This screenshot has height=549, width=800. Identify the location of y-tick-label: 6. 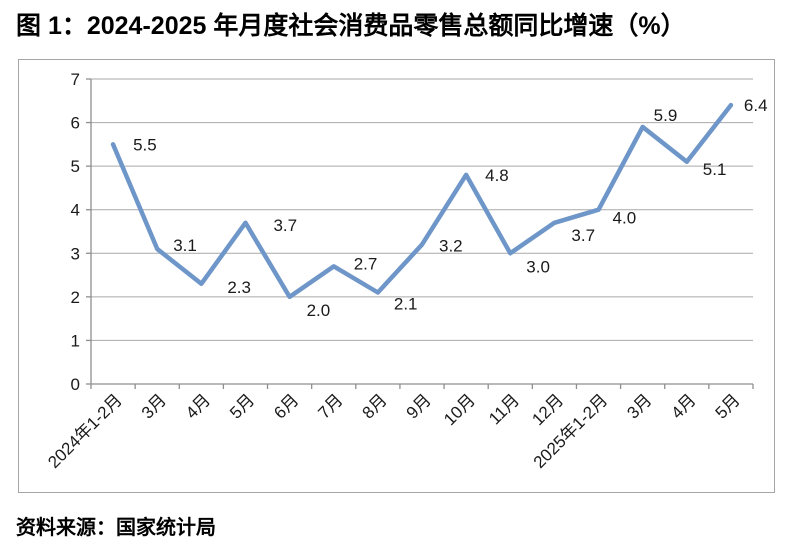
(75, 123).